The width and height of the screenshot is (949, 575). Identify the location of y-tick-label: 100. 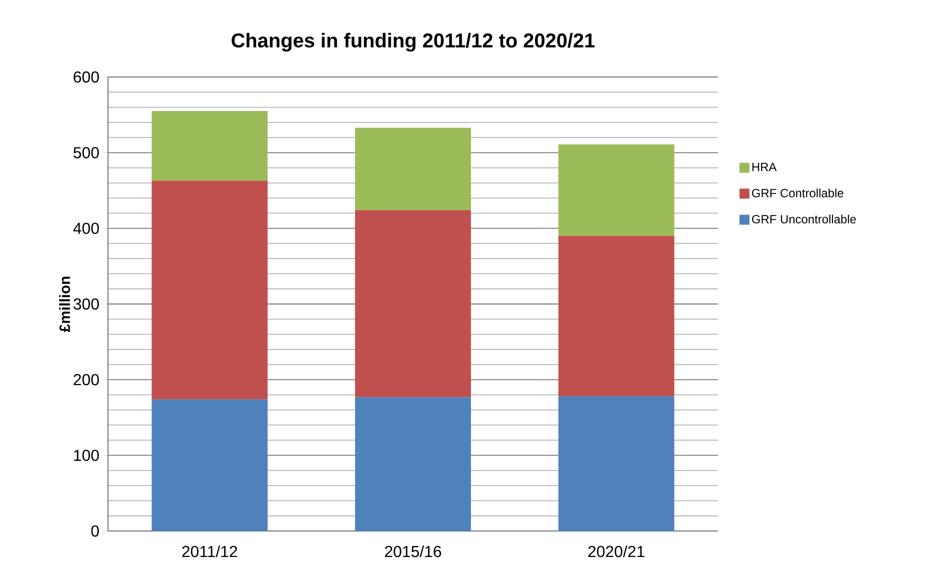
(86, 455).